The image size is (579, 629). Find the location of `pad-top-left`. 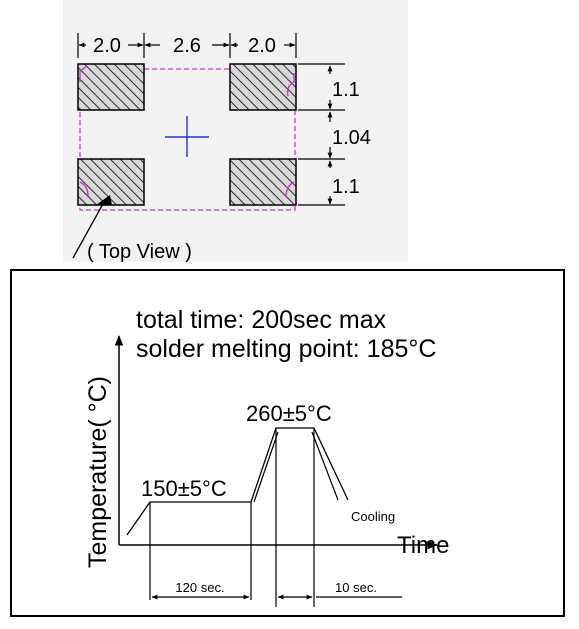

pad-top-left is located at coordinates (111, 87).